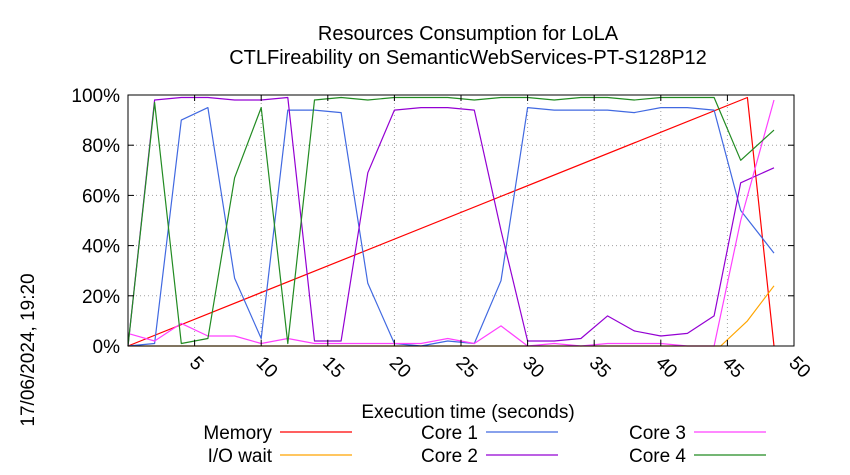  Describe the element at coordinates (240, 456) in the screenshot. I see `legend-label-i-o-wait: I/O wait` at that location.